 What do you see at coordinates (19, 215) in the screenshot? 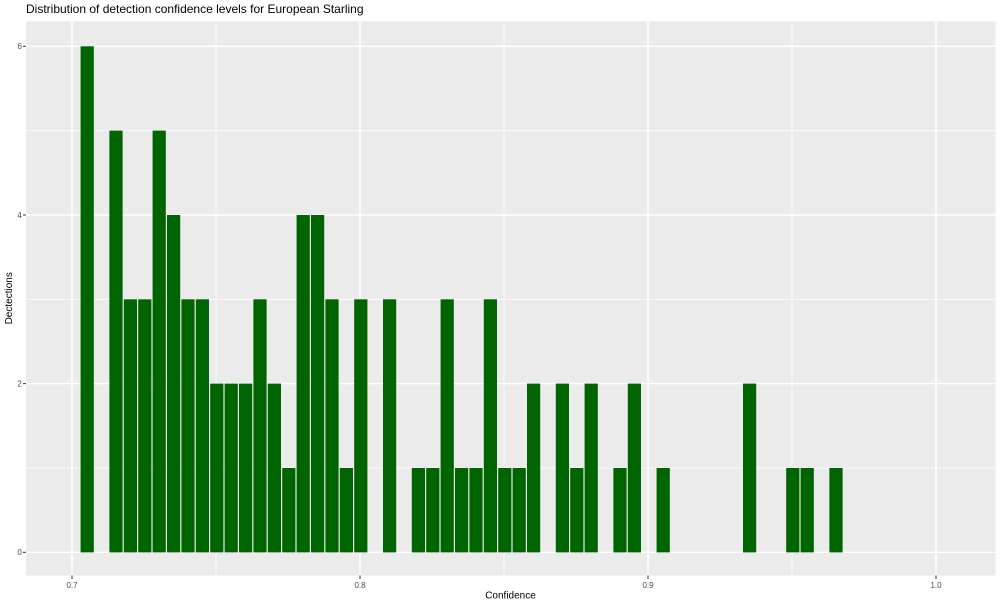
I see `svg-text: 4` at bounding box center [19, 215].